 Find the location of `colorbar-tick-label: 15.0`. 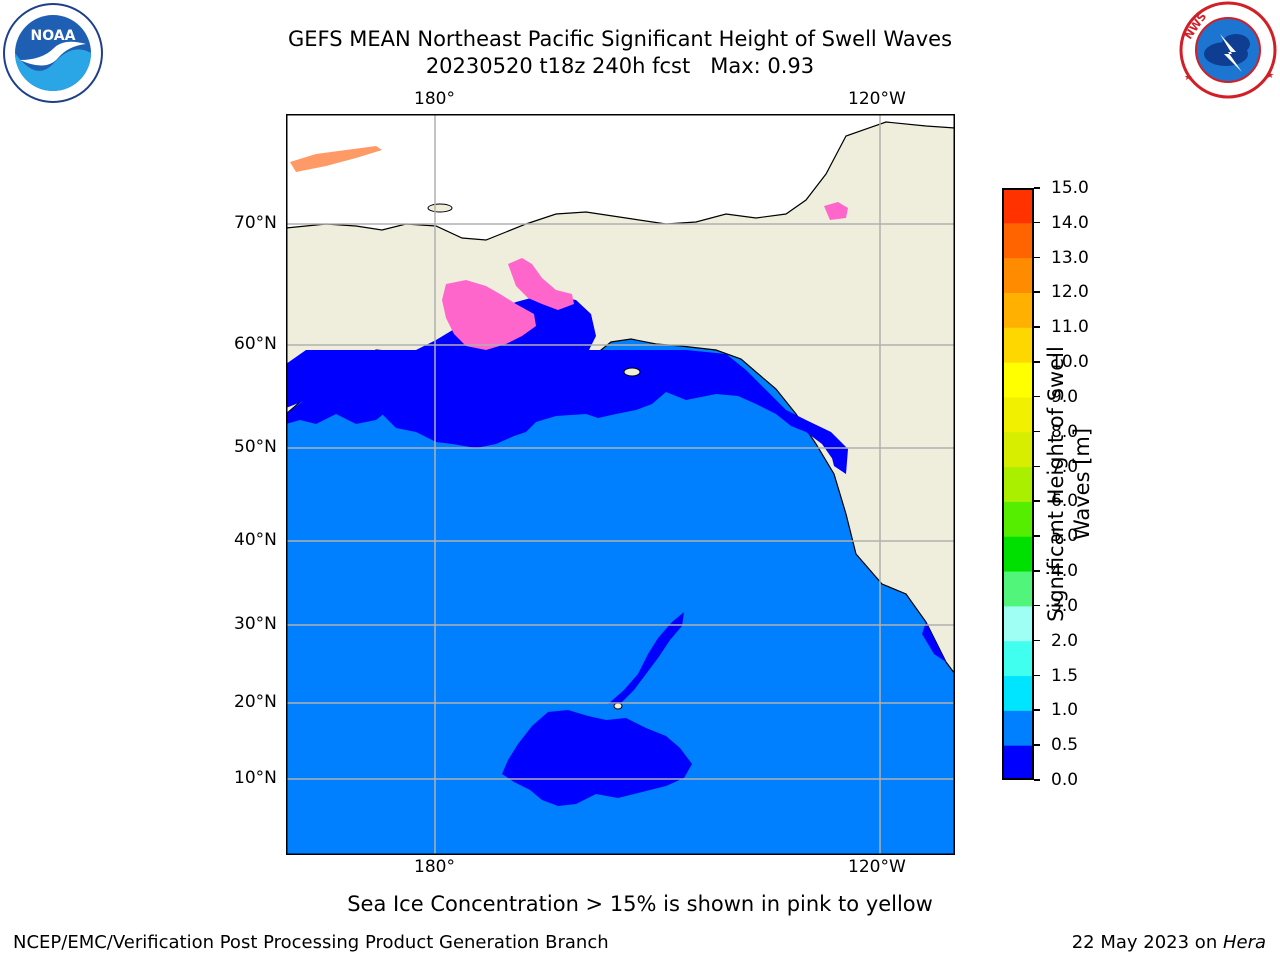

colorbar-tick-label: 15.0 is located at coordinates (1070, 188).